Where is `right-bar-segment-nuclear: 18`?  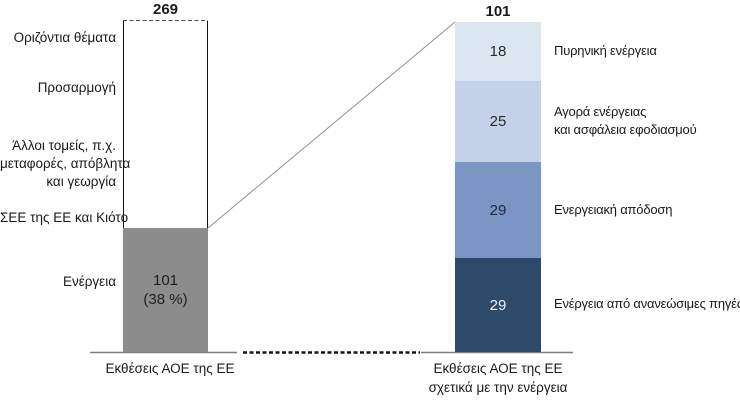 right-bar-segment-nuclear: 18 is located at coordinates (498, 51).